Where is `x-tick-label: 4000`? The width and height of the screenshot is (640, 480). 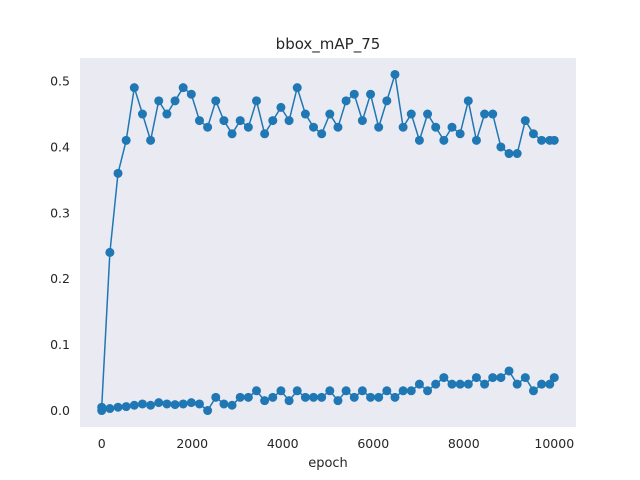
x-tick-label: 4000 is located at coordinates (283, 443).